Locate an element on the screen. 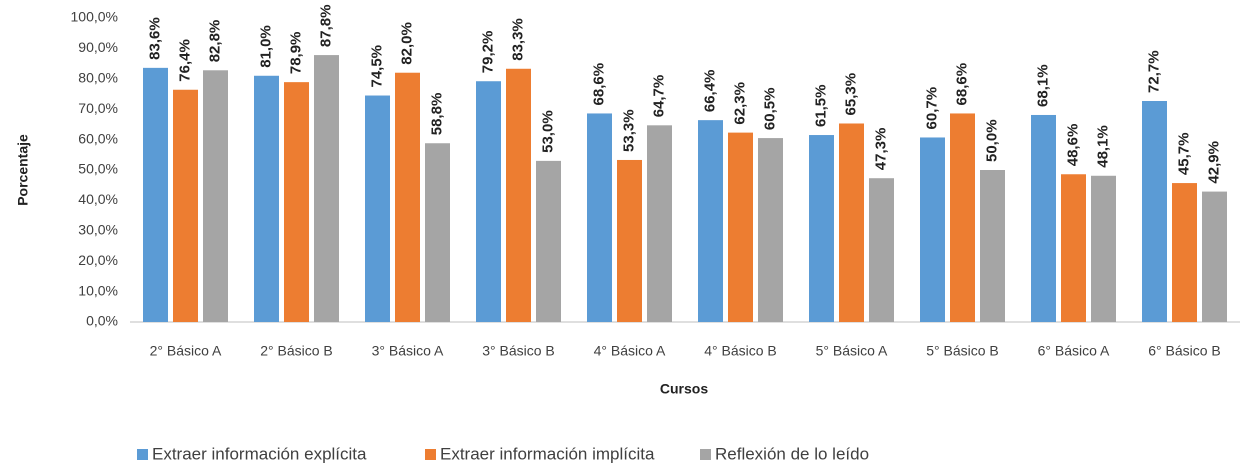 This screenshot has width=1244, height=470. y-tick-label: 90,0% is located at coordinates (98, 47).